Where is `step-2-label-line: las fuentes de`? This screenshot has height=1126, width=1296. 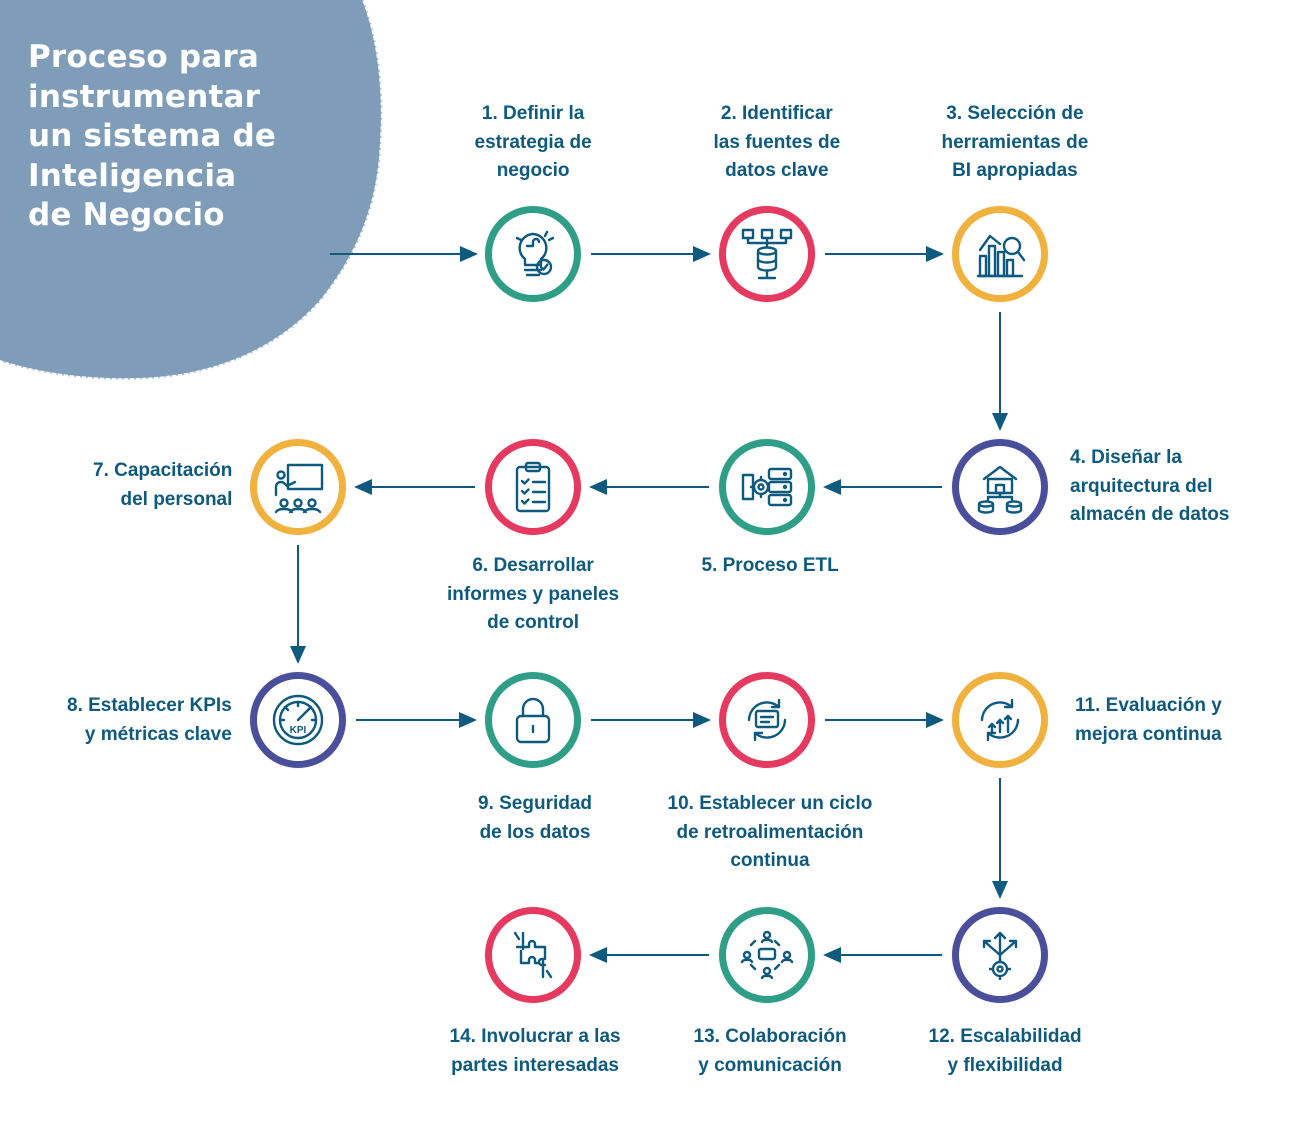 step-2-label-line: las fuentes de is located at coordinates (777, 142).